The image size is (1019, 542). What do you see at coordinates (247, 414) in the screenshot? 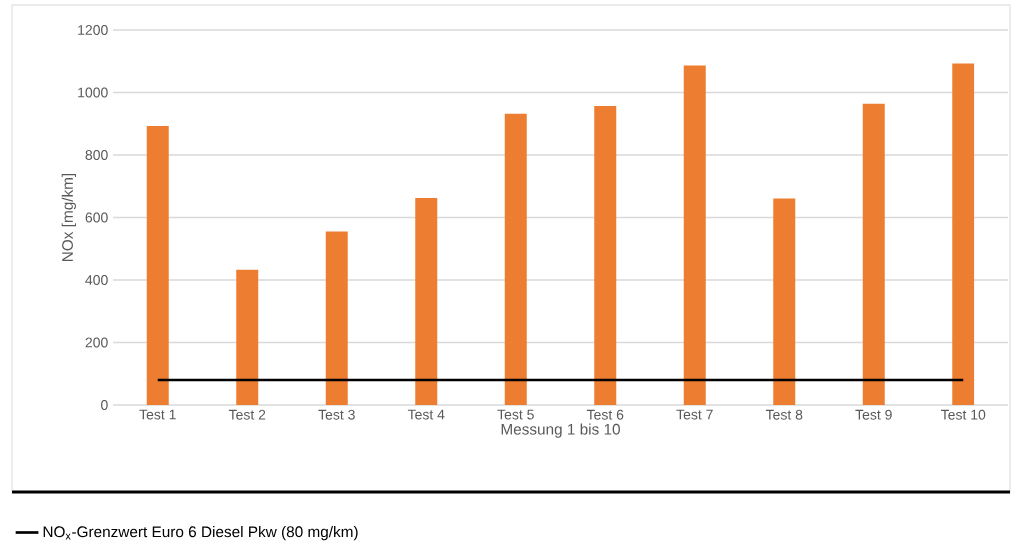
I see `x-tick-label: Test 2` at bounding box center [247, 414].